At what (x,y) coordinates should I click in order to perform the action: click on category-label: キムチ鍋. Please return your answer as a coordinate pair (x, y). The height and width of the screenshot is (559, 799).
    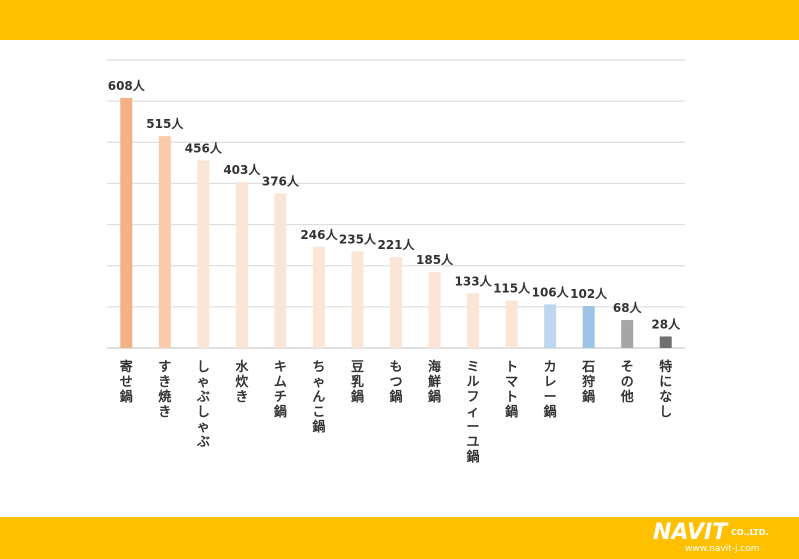
    Looking at the image, I should click on (280, 390).